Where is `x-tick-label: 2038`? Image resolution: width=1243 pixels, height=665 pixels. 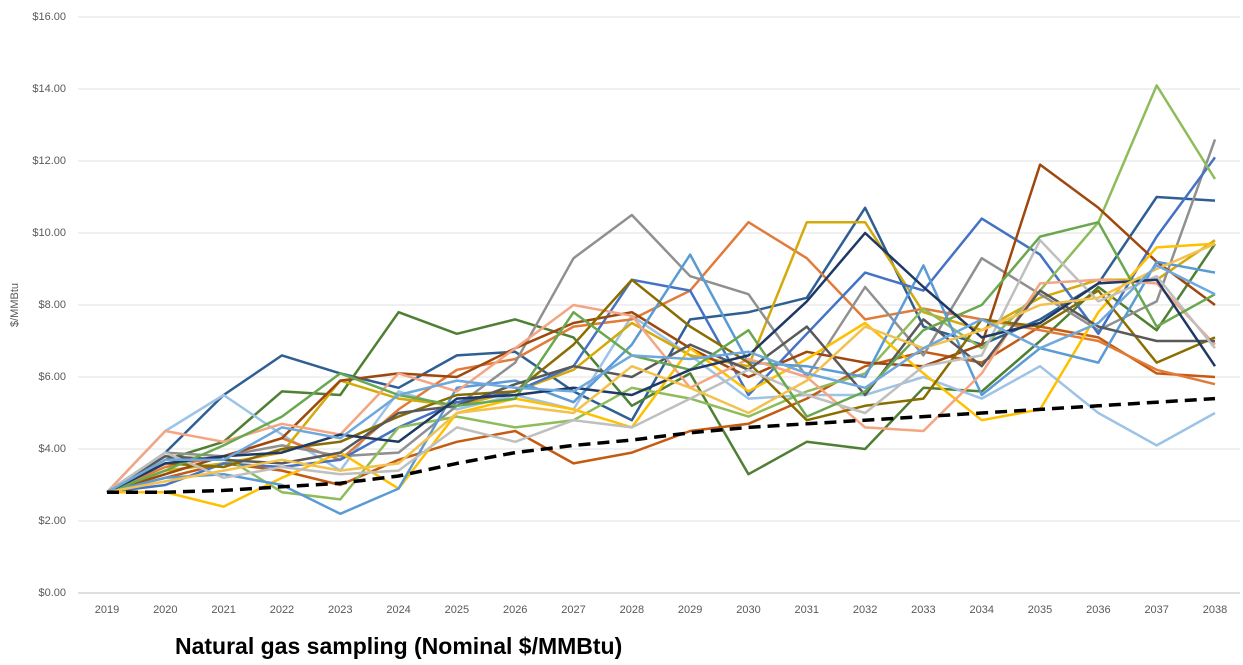 x-tick-label: 2038 is located at coordinates (1215, 610).